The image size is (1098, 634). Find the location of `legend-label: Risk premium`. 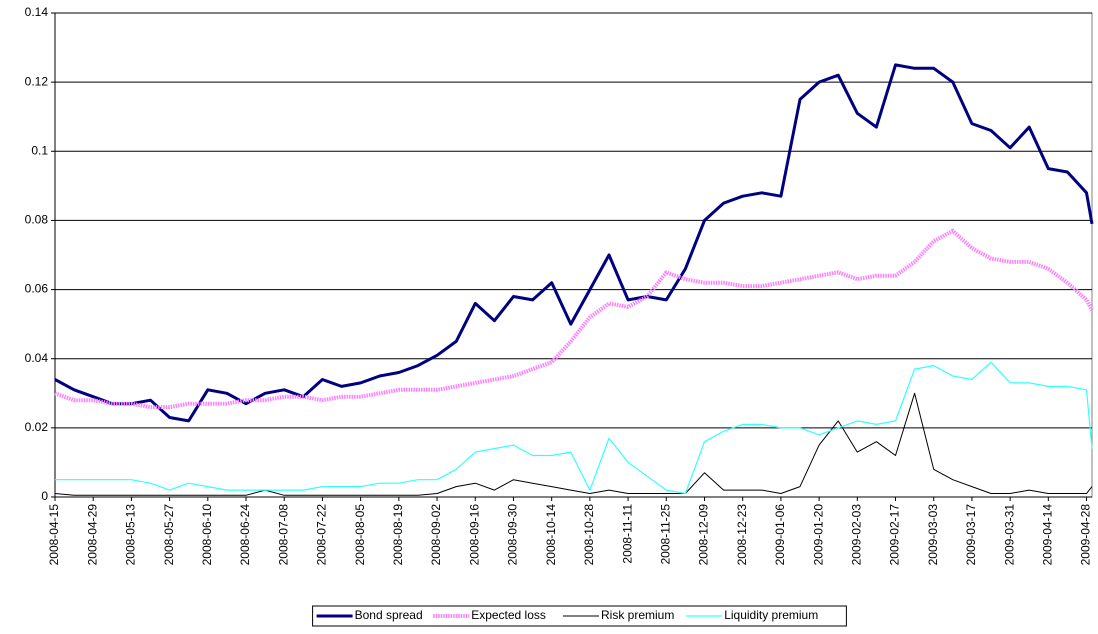

legend-label: Risk premium is located at coordinates (637, 615).